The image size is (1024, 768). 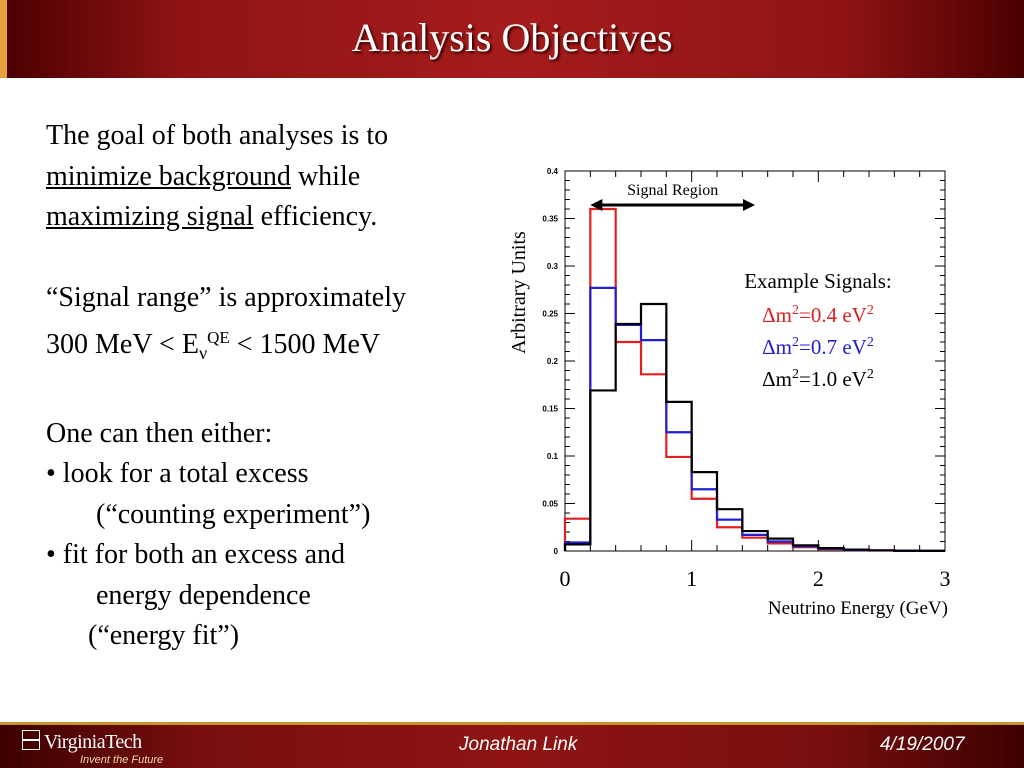 I want to click on signal-region-annotation: Signal Region, so click(x=672, y=196).